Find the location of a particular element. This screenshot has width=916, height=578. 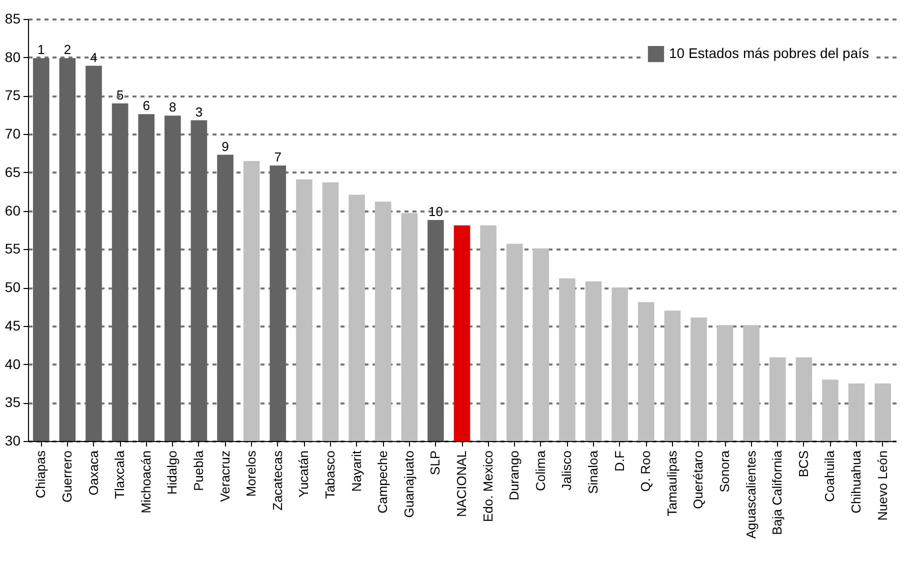

x-tick-label: Q. Roo is located at coordinates (646, 471).